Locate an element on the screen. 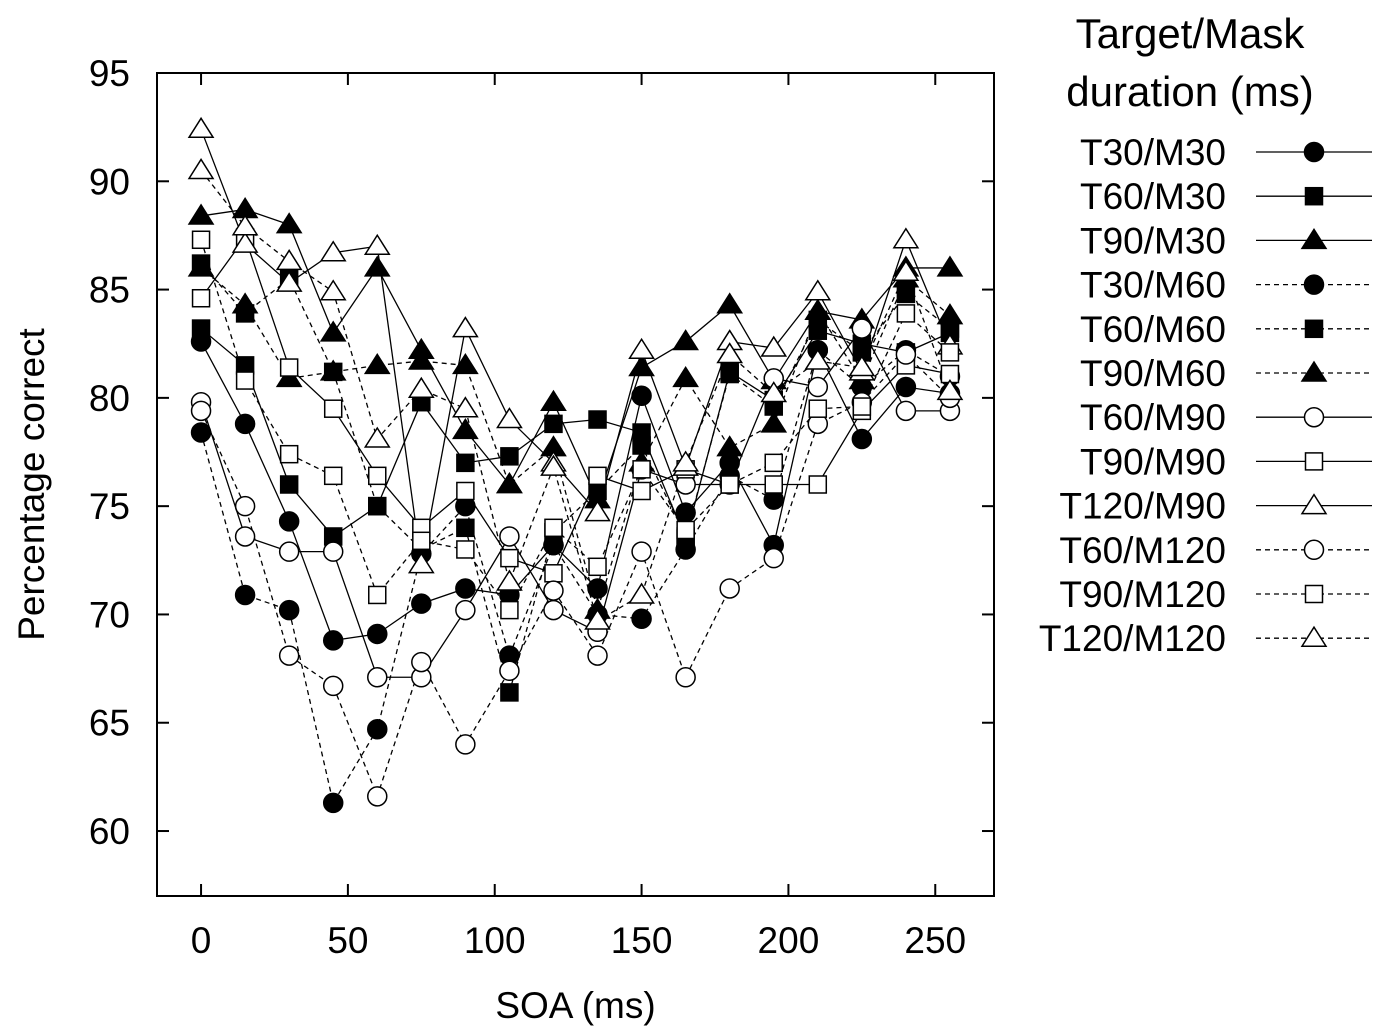 The image size is (1379, 1031). legend-label: T90/M120 is located at coordinates (1142, 594).